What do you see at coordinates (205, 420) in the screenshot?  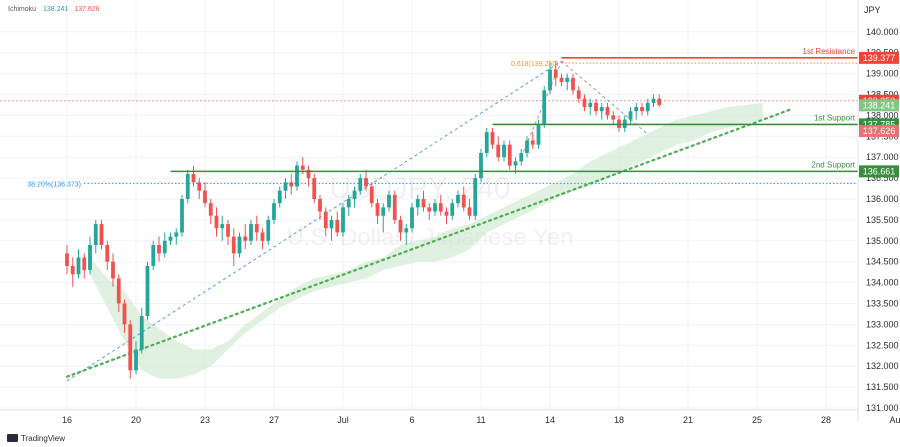 I see `x-tick-label: 23` at bounding box center [205, 420].